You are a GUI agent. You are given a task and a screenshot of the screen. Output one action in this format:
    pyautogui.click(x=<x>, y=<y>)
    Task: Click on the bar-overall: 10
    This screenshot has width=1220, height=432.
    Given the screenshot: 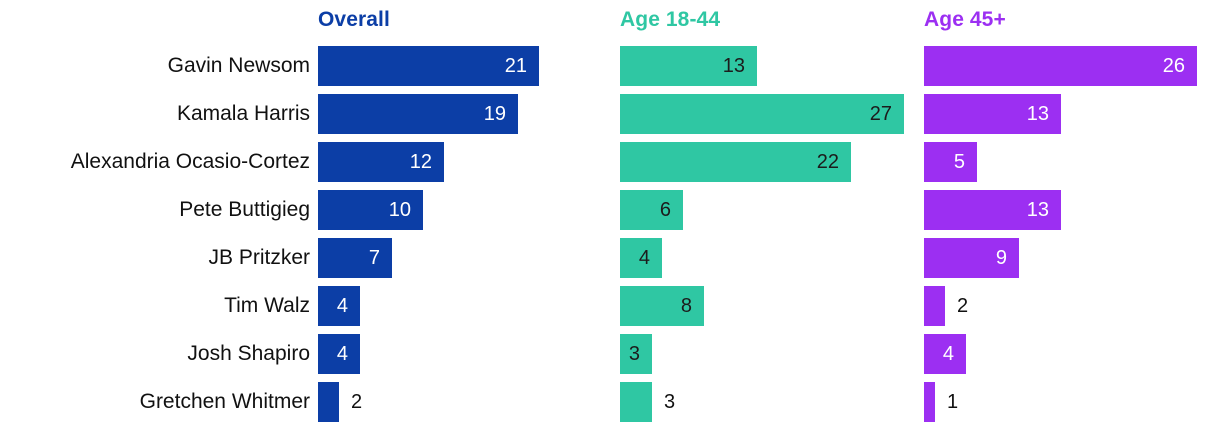 What is the action you would take?
    pyautogui.click(x=370, y=210)
    